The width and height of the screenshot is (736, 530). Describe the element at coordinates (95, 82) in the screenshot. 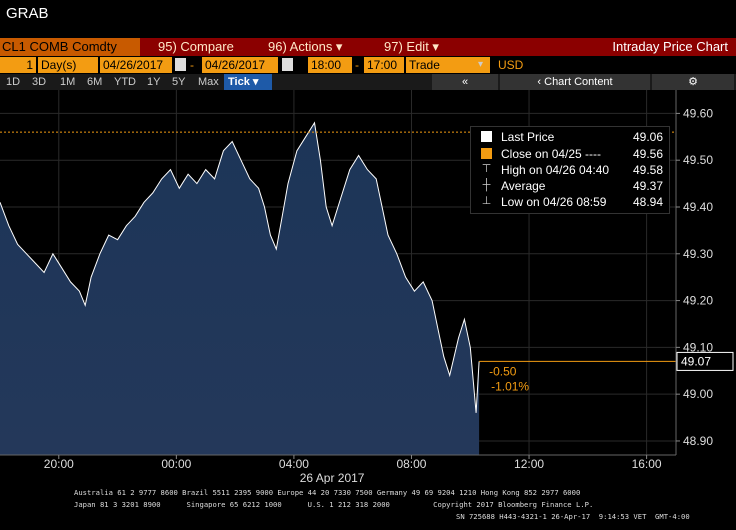

I see `range-6m: 6M` at that location.